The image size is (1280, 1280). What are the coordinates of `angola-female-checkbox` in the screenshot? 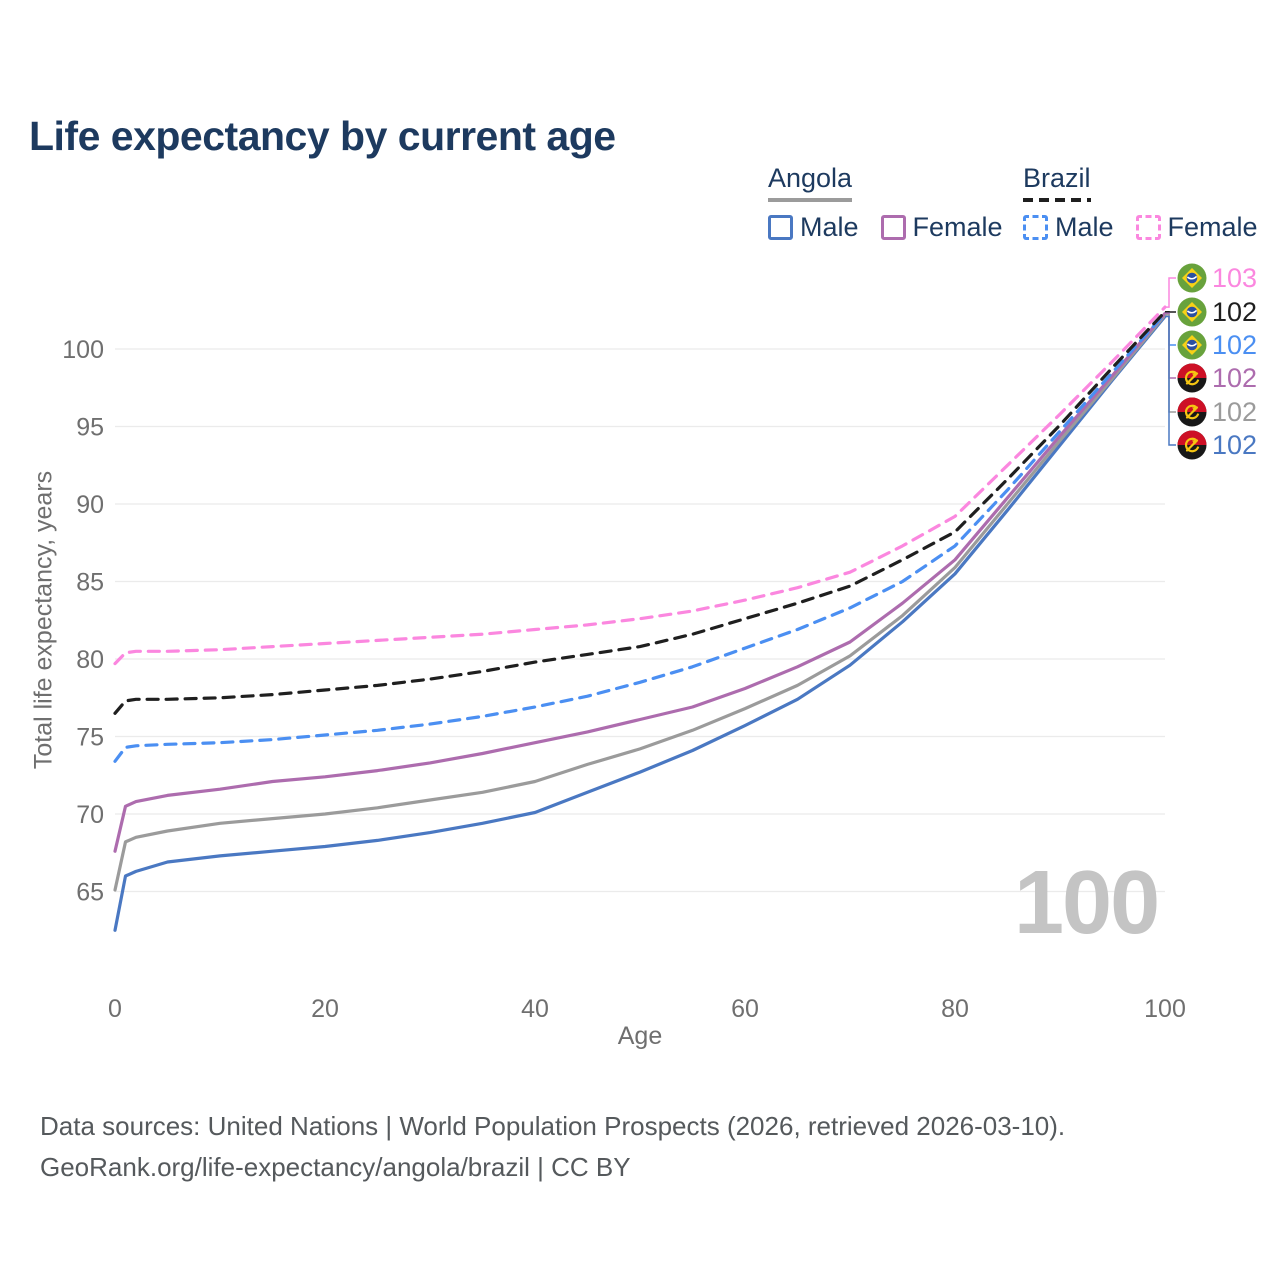 It's located at (893, 227).